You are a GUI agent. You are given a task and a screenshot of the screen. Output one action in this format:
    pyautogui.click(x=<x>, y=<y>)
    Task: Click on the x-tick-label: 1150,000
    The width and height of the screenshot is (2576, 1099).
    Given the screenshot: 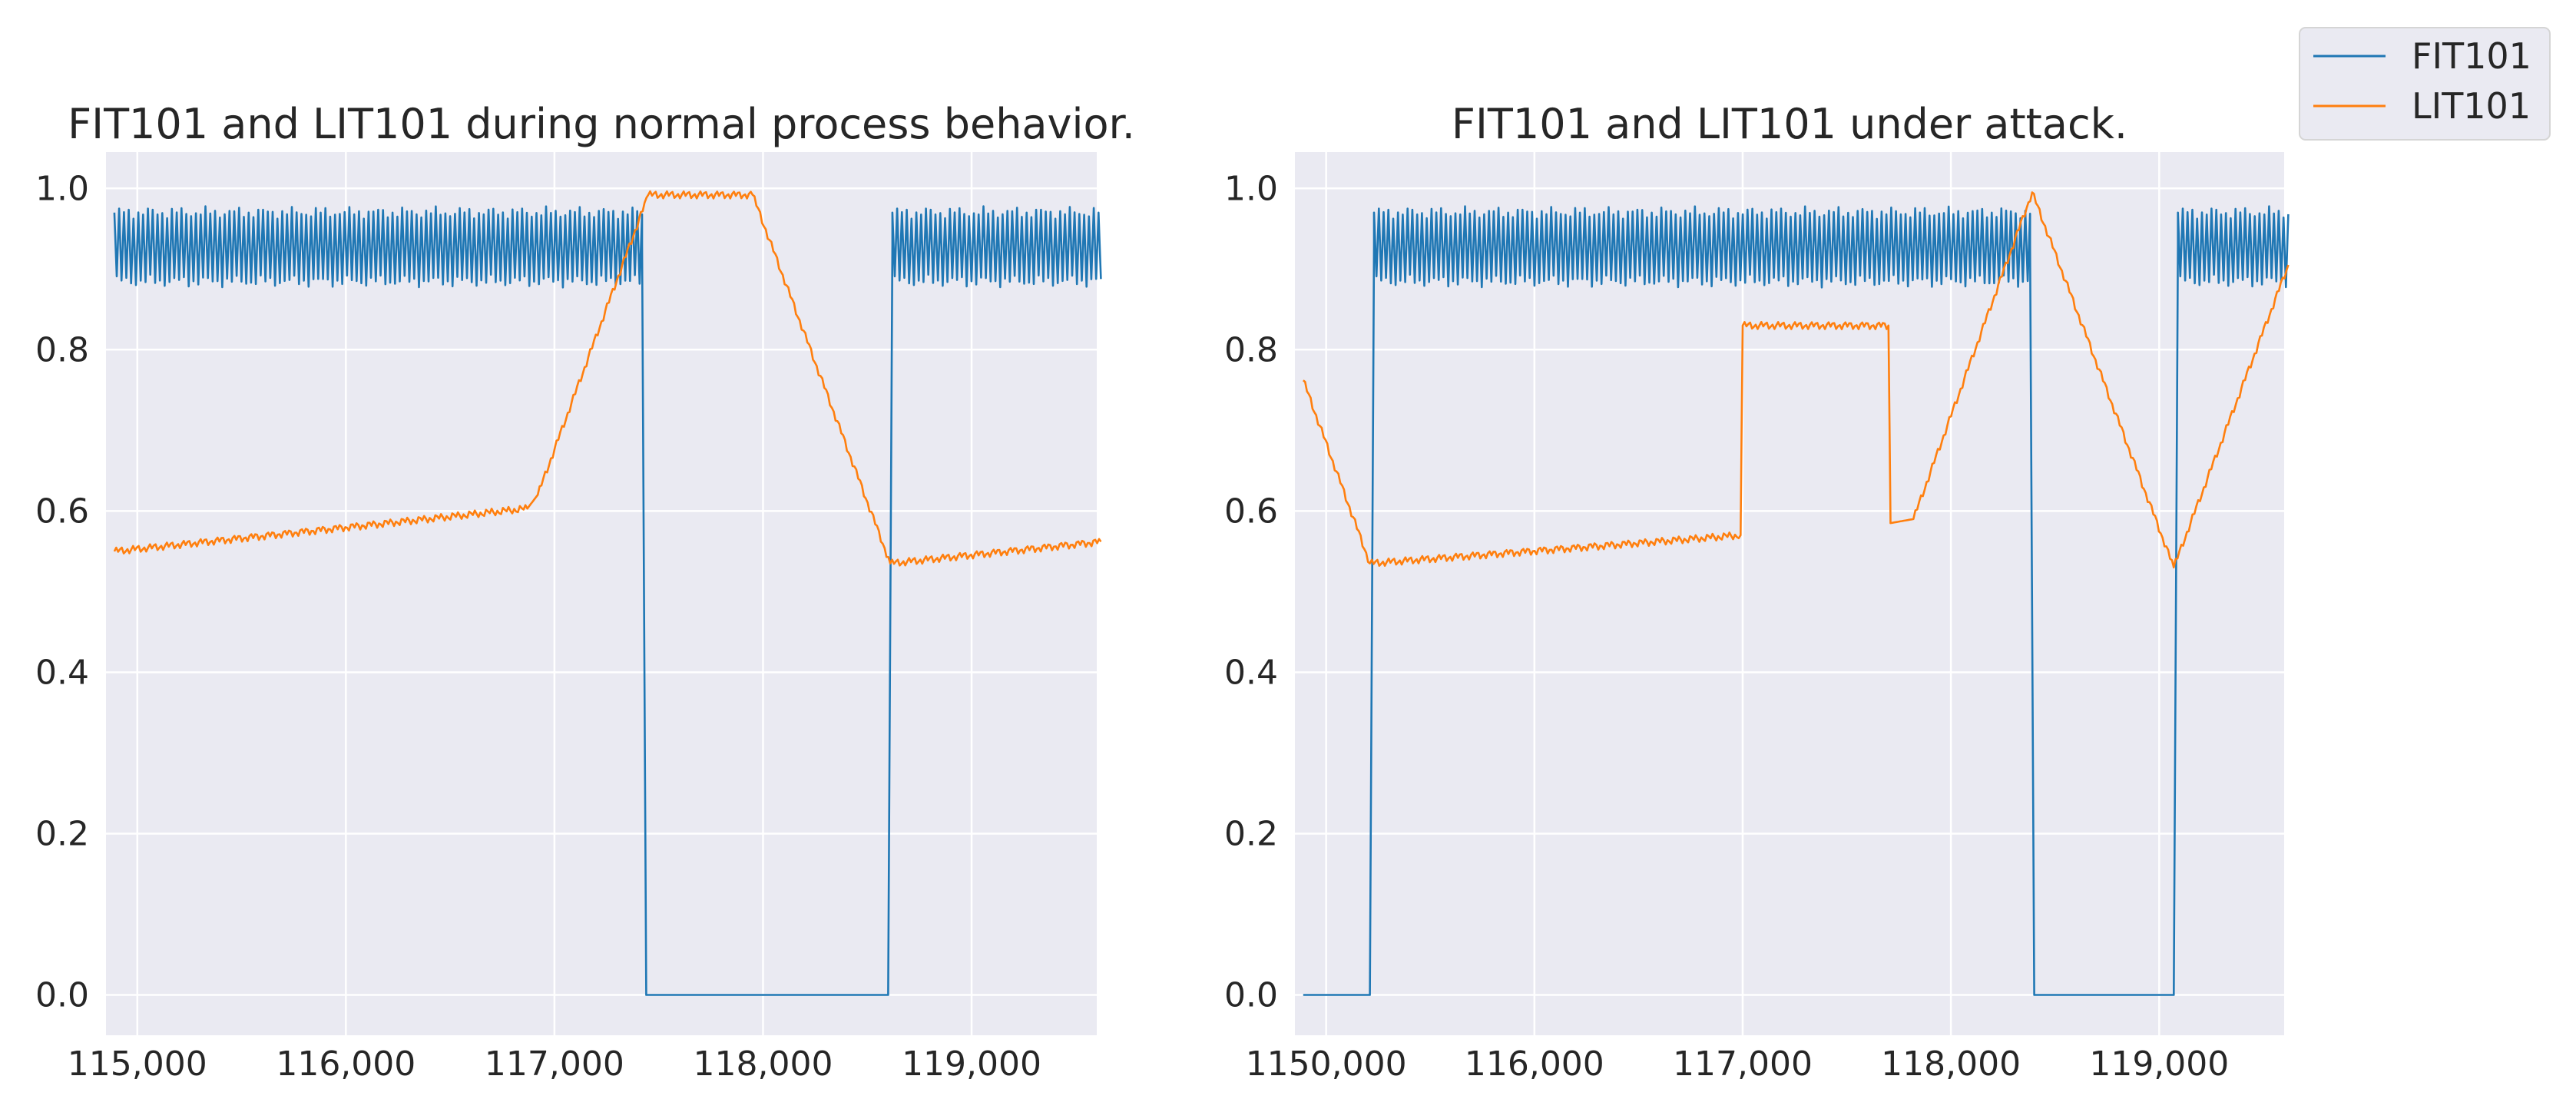 What is the action you would take?
    pyautogui.click(x=1326, y=1064)
    